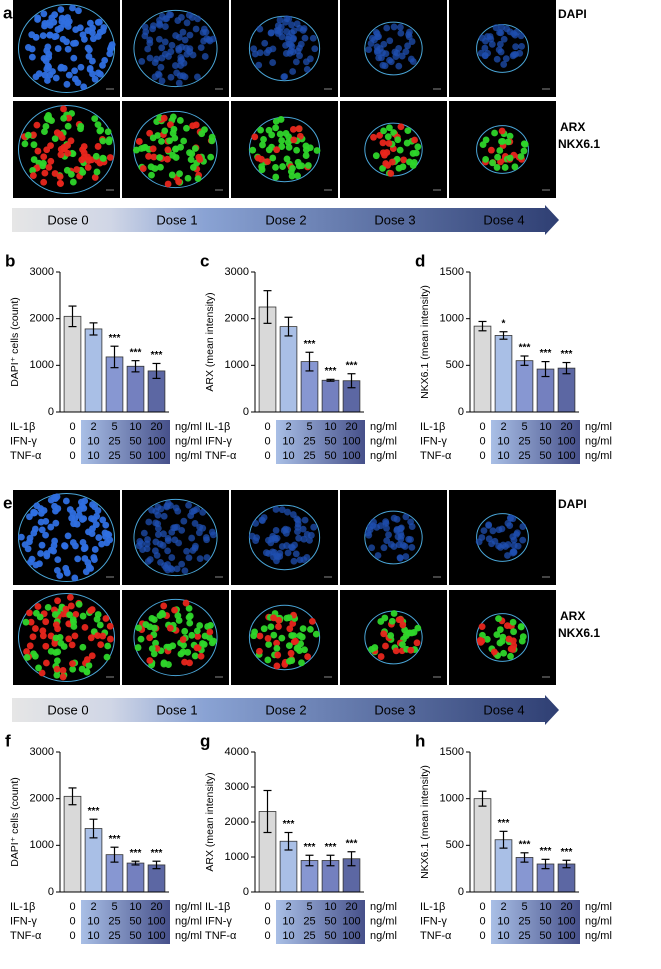 The image size is (661, 969). I want to click on dose-value: 20, so click(566, 907).